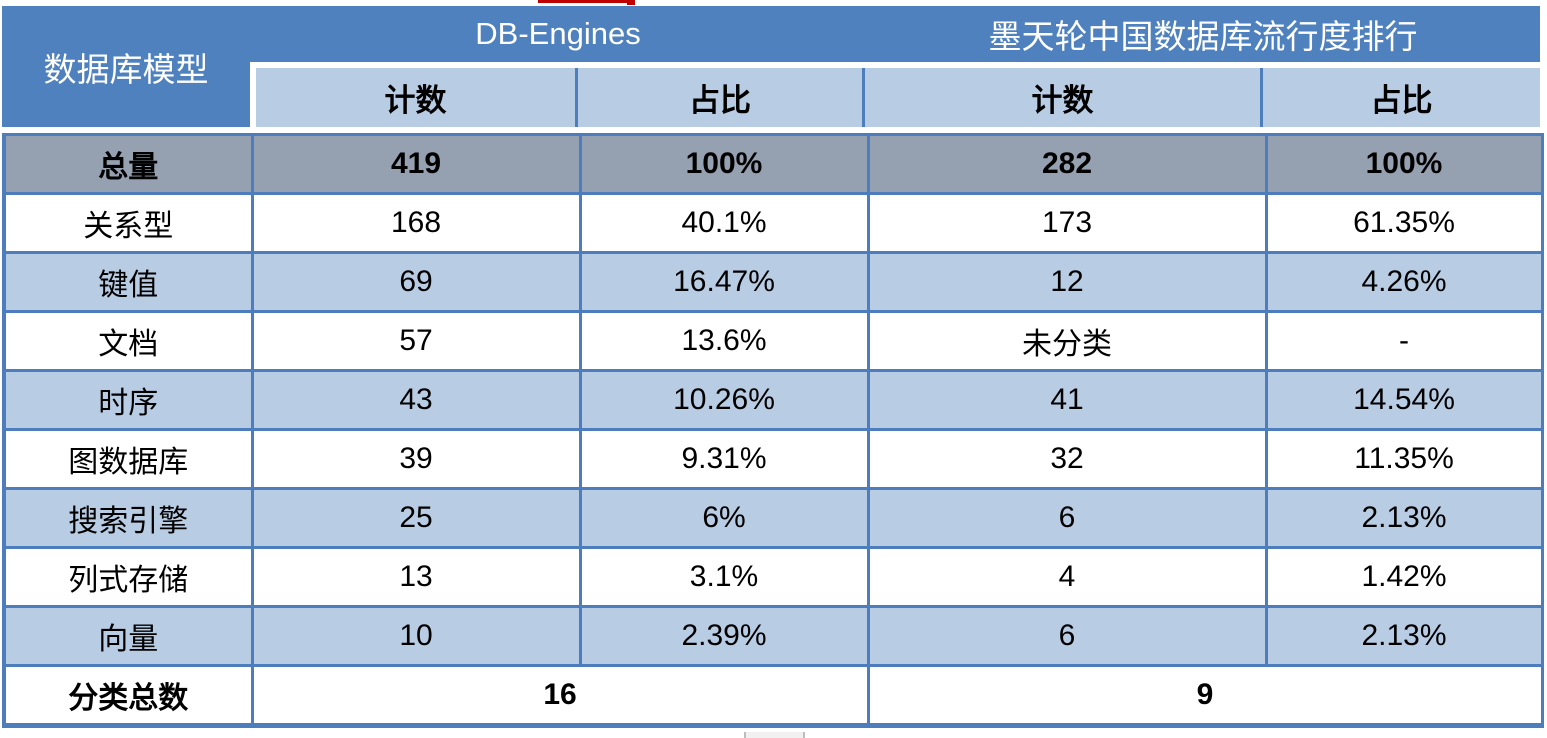 Image resolution: width=1547 pixels, height=738 pixels. Describe the element at coordinates (1404, 400) in the screenshot. I see `cell-value: 14.54%` at that location.